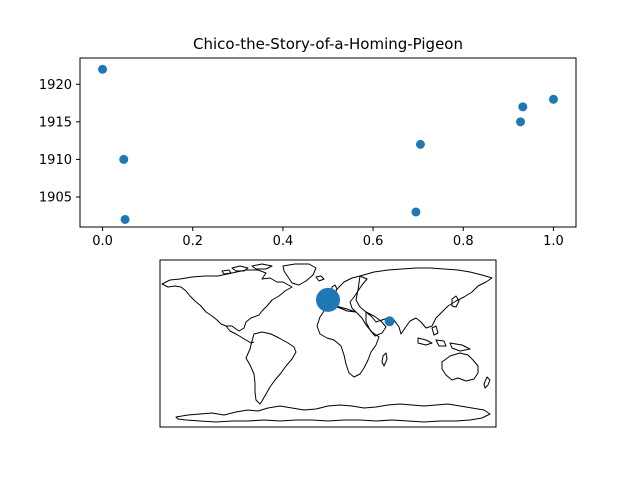 Image resolution: width=640 pixels, height=480 pixels. What do you see at coordinates (55, 160) in the screenshot?
I see `y-tick-label: 1910` at bounding box center [55, 160].